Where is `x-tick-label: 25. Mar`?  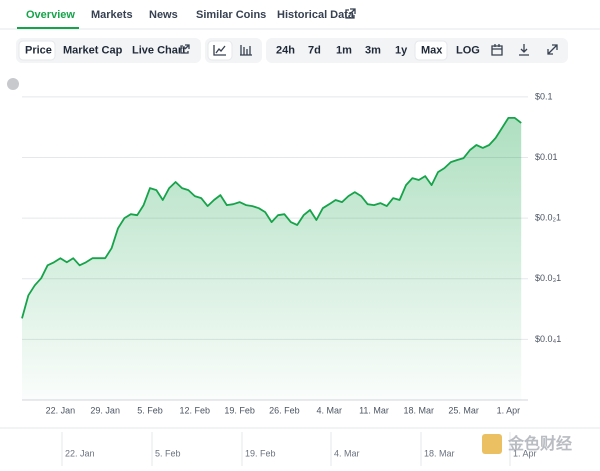 x-tick-label: 25. Mar is located at coordinates (463, 410).